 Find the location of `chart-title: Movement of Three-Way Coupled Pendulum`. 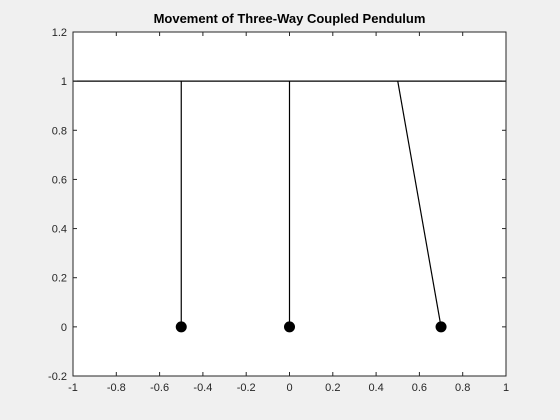

chart-title: Movement of Three-Way Coupled Pendulum is located at coordinates (290, 18).